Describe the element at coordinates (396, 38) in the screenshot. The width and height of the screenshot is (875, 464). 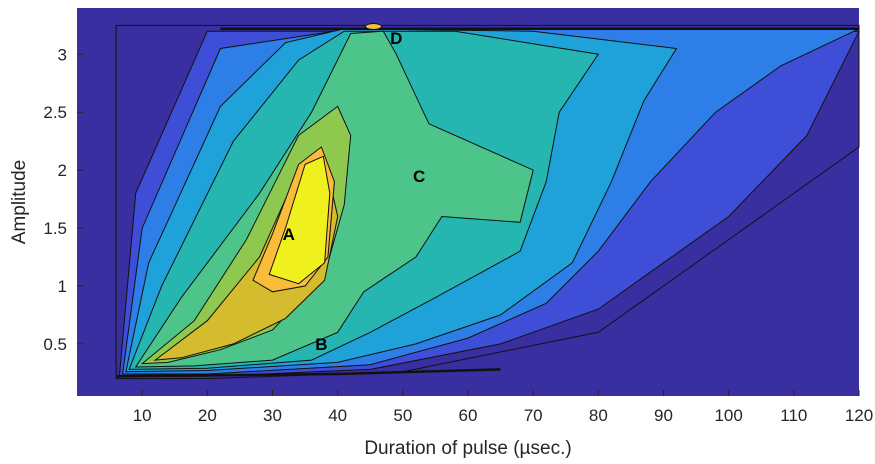
I see `region-label-d: D` at that location.